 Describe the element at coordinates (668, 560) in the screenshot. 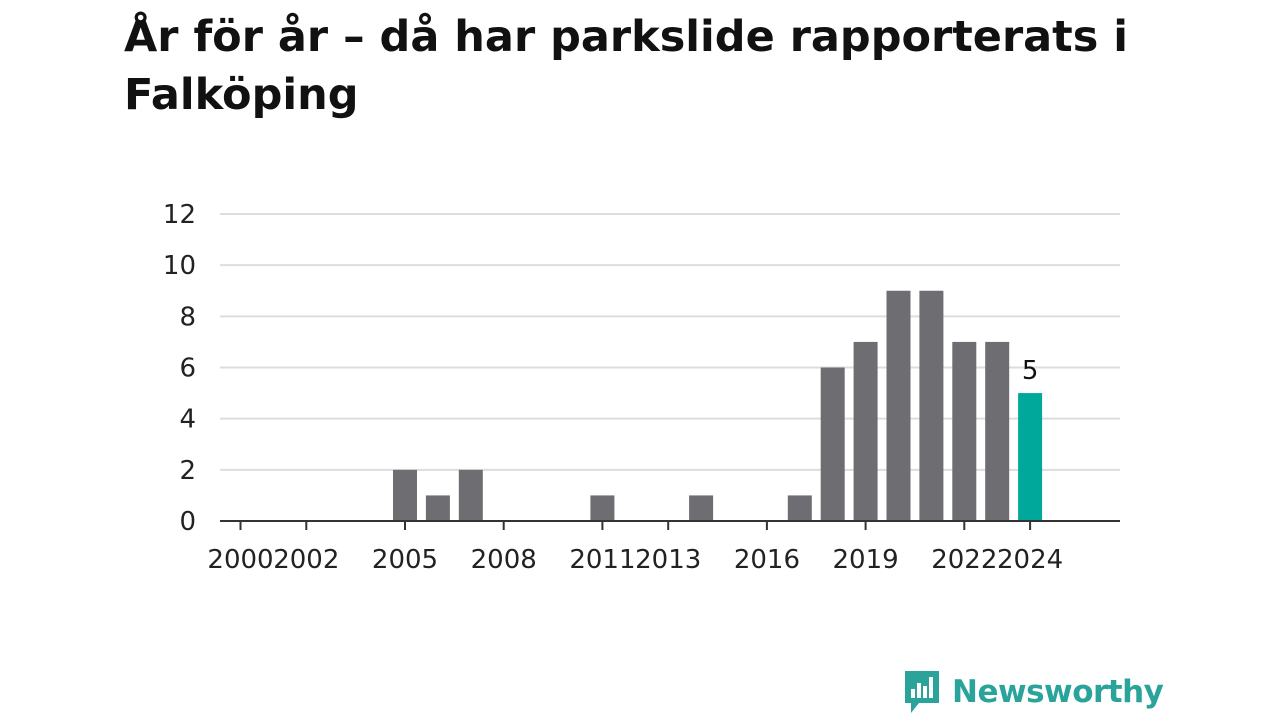

I see `x-tick-label: 2013` at that location.